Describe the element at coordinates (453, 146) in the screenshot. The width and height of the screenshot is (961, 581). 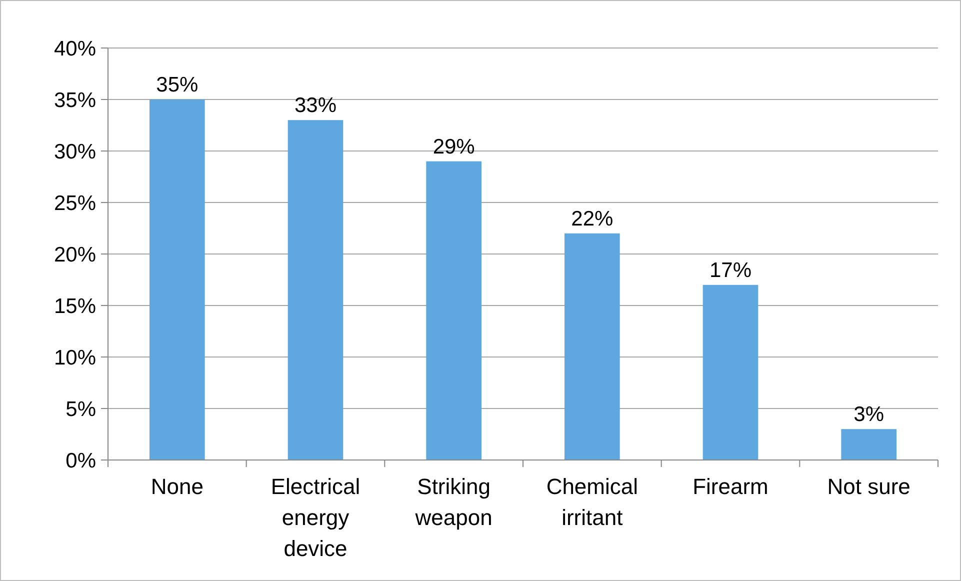
I see `data-label: 29%` at that location.